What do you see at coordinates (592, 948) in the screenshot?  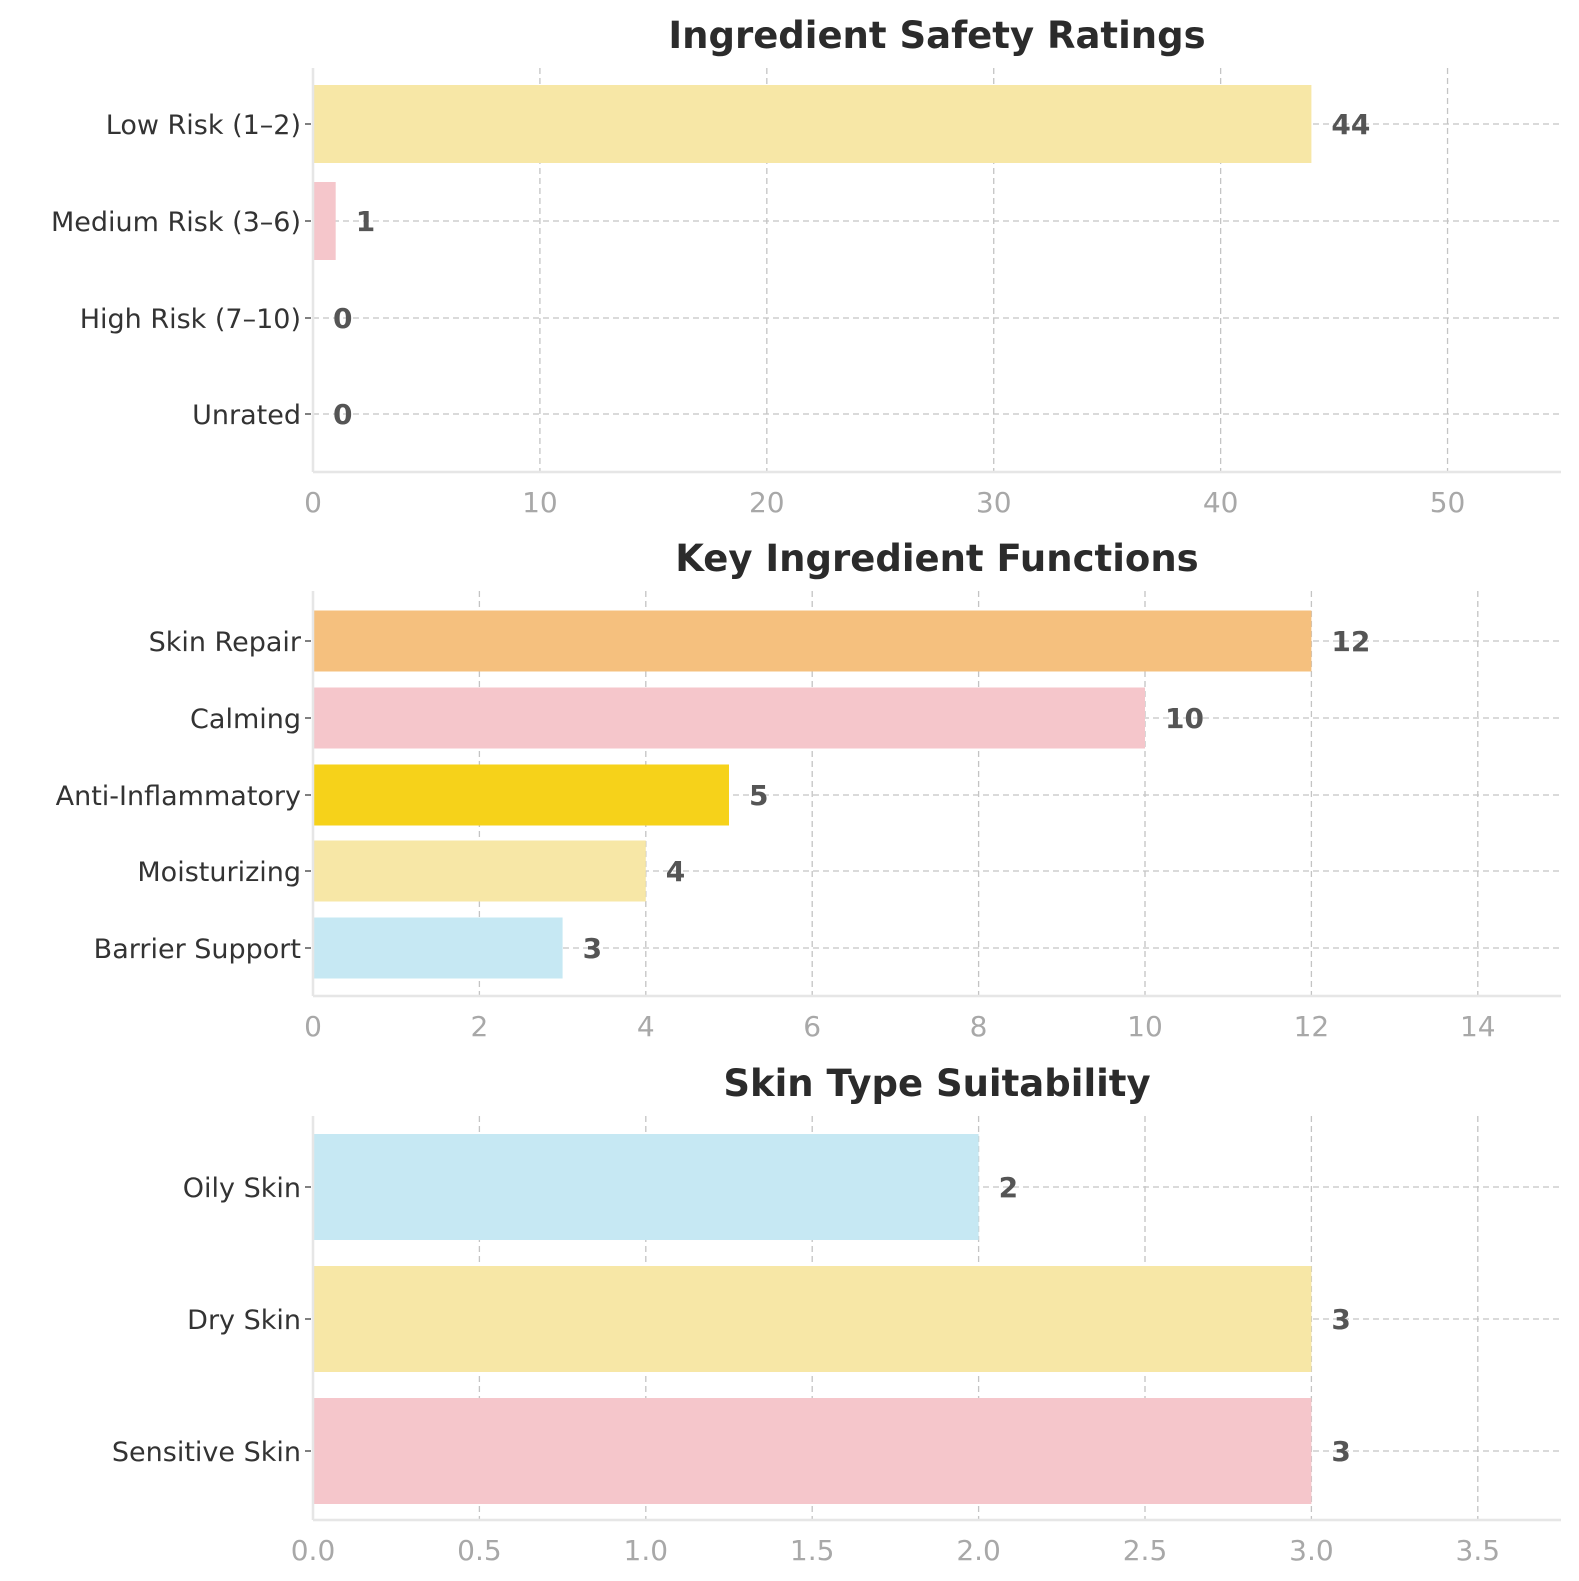 I see `p1-bar-value-label: 3` at bounding box center [592, 948].